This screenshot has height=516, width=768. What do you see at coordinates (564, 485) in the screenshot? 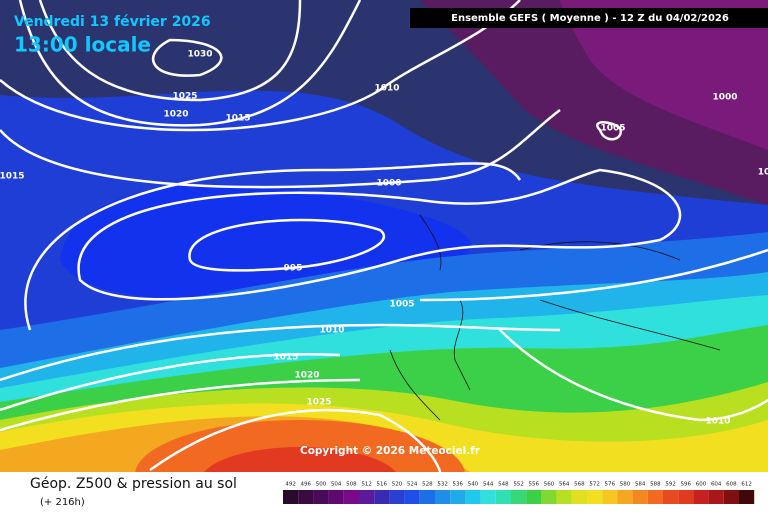
I see `colorbar-tick: 564` at bounding box center [564, 485].